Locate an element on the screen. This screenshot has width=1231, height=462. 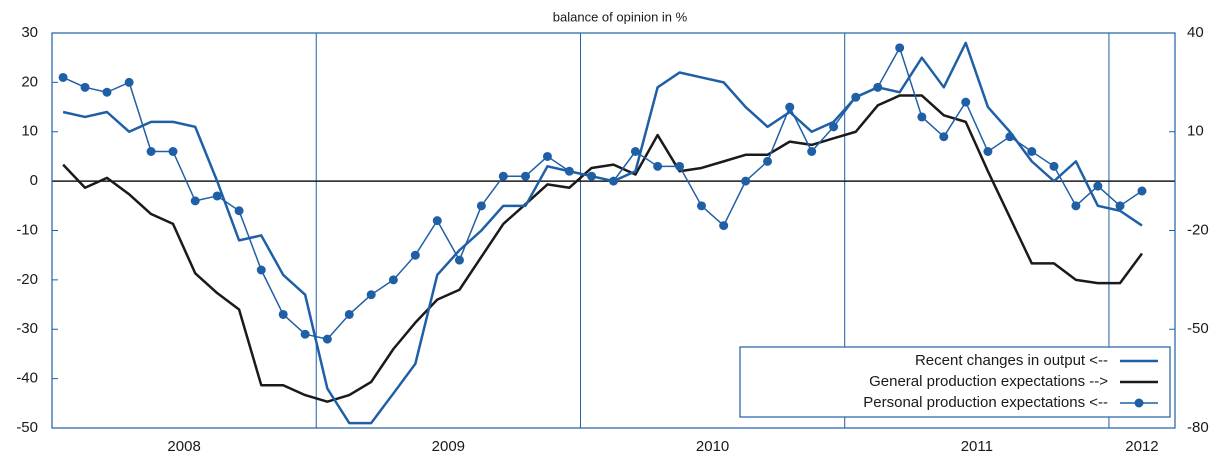
legend-label: Personal production expectations <-- is located at coordinates (985, 402).